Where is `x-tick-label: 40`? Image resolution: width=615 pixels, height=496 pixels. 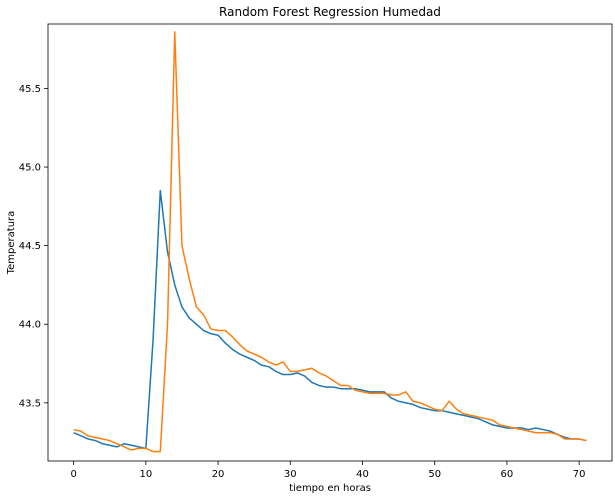
x-tick-label: 40 is located at coordinates (362, 474).